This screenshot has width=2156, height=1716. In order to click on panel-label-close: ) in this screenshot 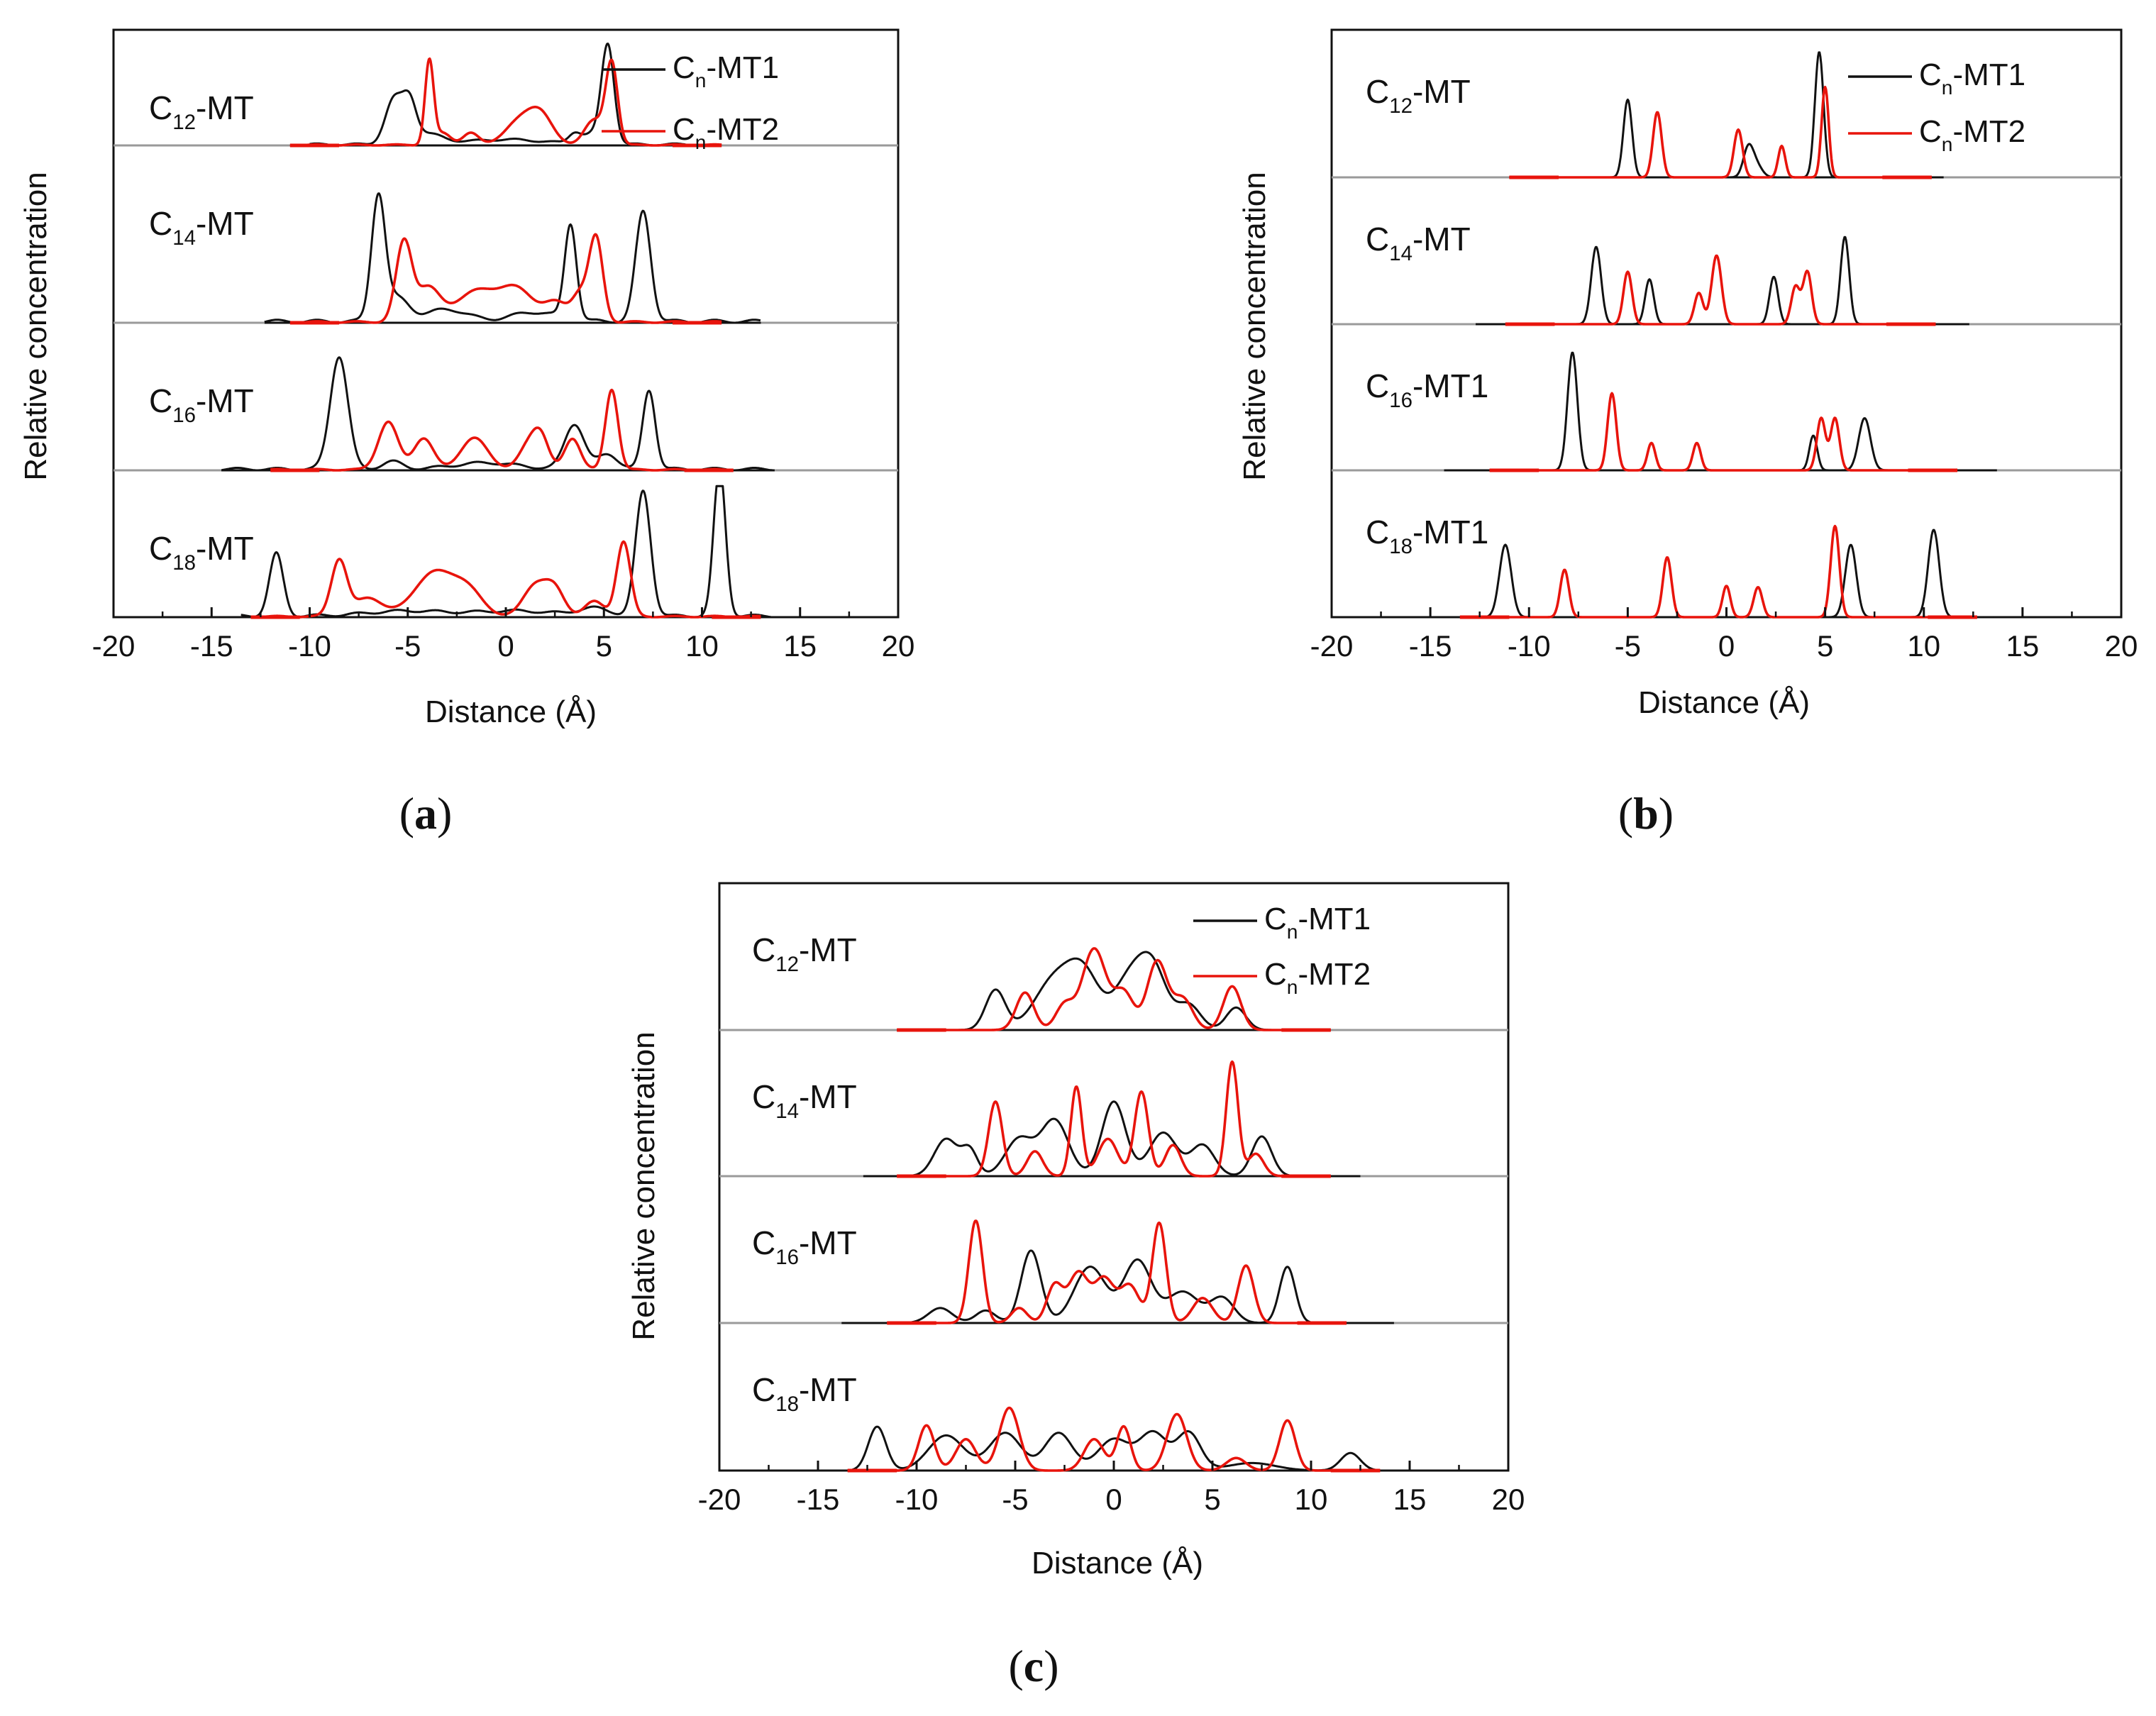, I will do `click(444, 813)`.